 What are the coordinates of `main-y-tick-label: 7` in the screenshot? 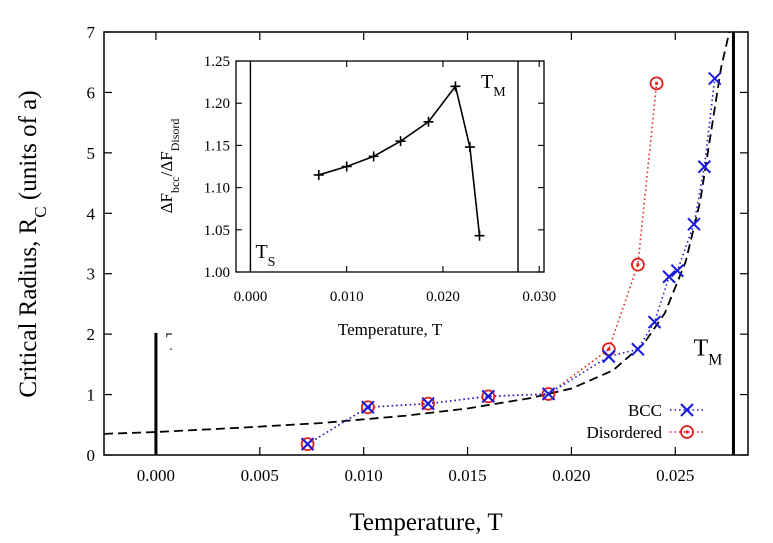 It's located at (91, 32).